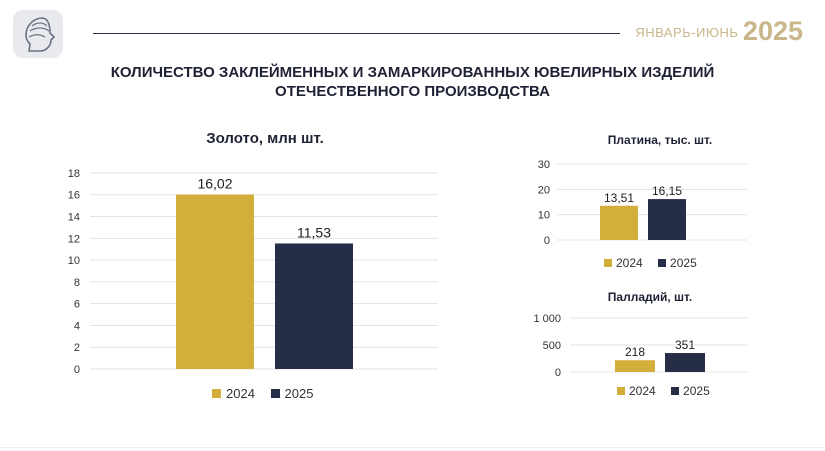 The image size is (825, 451). What do you see at coordinates (642, 391) in the screenshot?
I see `palladium-legend-label-2024: 2024` at bounding box center [642, 391].